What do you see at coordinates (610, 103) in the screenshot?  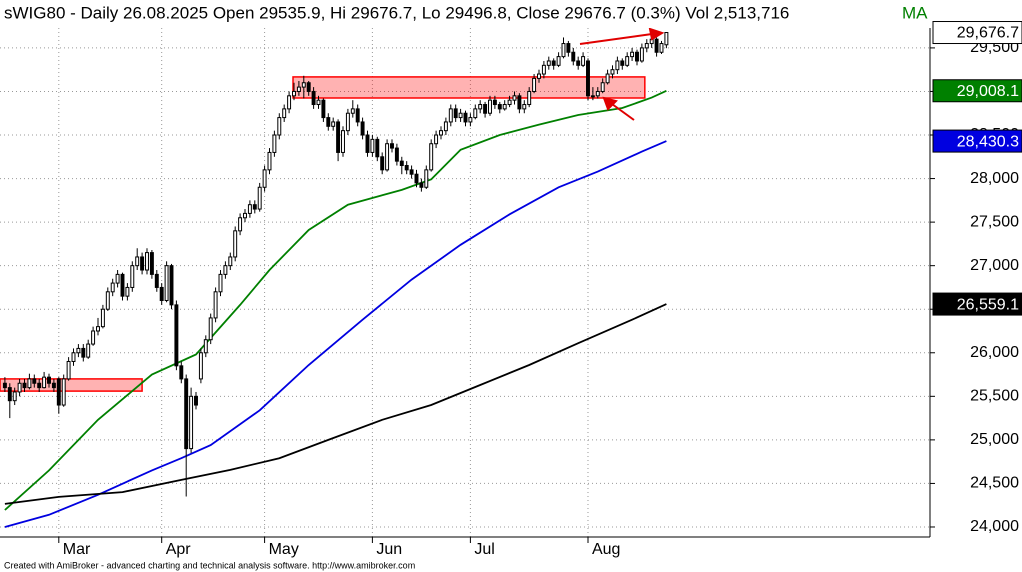 I see `arrow-head` at bounding box center [610, 103].